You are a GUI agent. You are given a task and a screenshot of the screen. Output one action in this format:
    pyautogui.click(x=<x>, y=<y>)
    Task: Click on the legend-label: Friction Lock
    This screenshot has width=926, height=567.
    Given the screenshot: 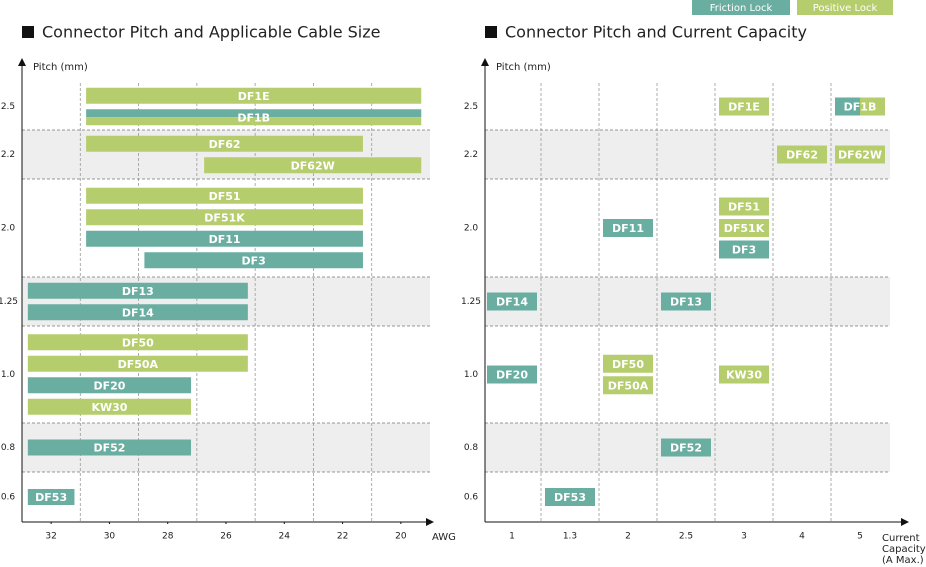 What is the action you would take?
    pyautogui.click(x=741, y=8)
    